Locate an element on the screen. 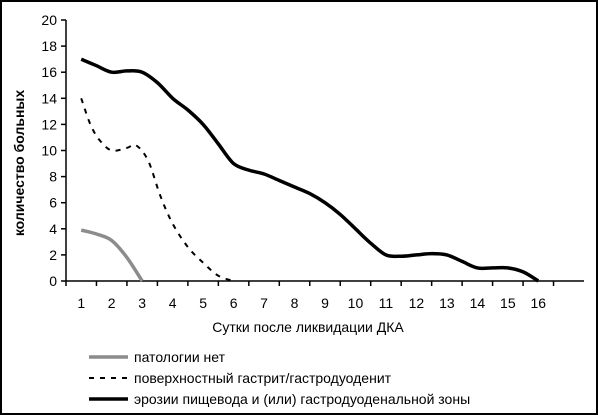  x-tick-label: 16 is located at coordinates (539, 303).